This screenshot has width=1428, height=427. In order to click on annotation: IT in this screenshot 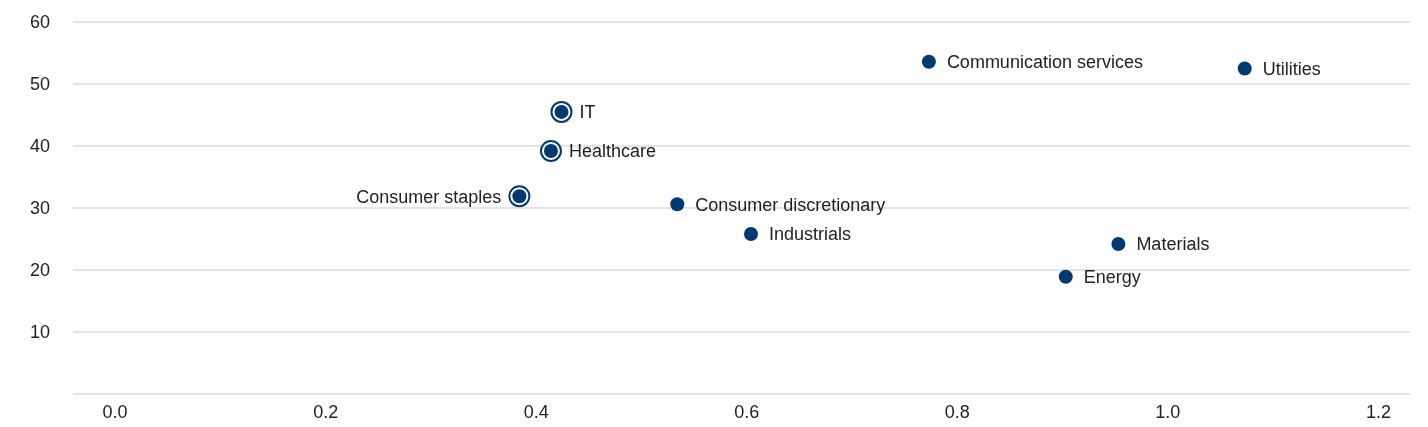, I will do `click(587, 112)`.